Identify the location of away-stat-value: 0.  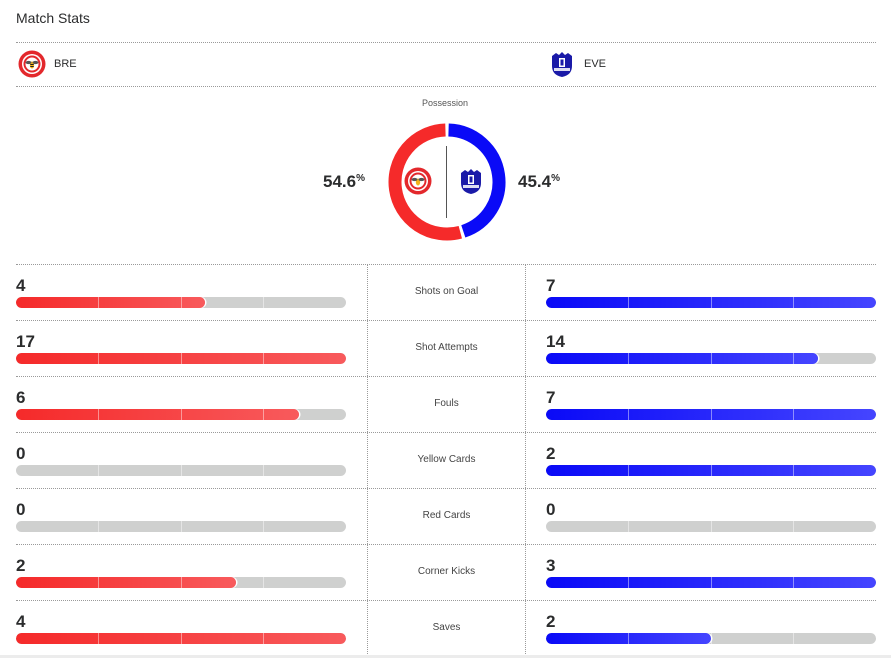
(551, 509).